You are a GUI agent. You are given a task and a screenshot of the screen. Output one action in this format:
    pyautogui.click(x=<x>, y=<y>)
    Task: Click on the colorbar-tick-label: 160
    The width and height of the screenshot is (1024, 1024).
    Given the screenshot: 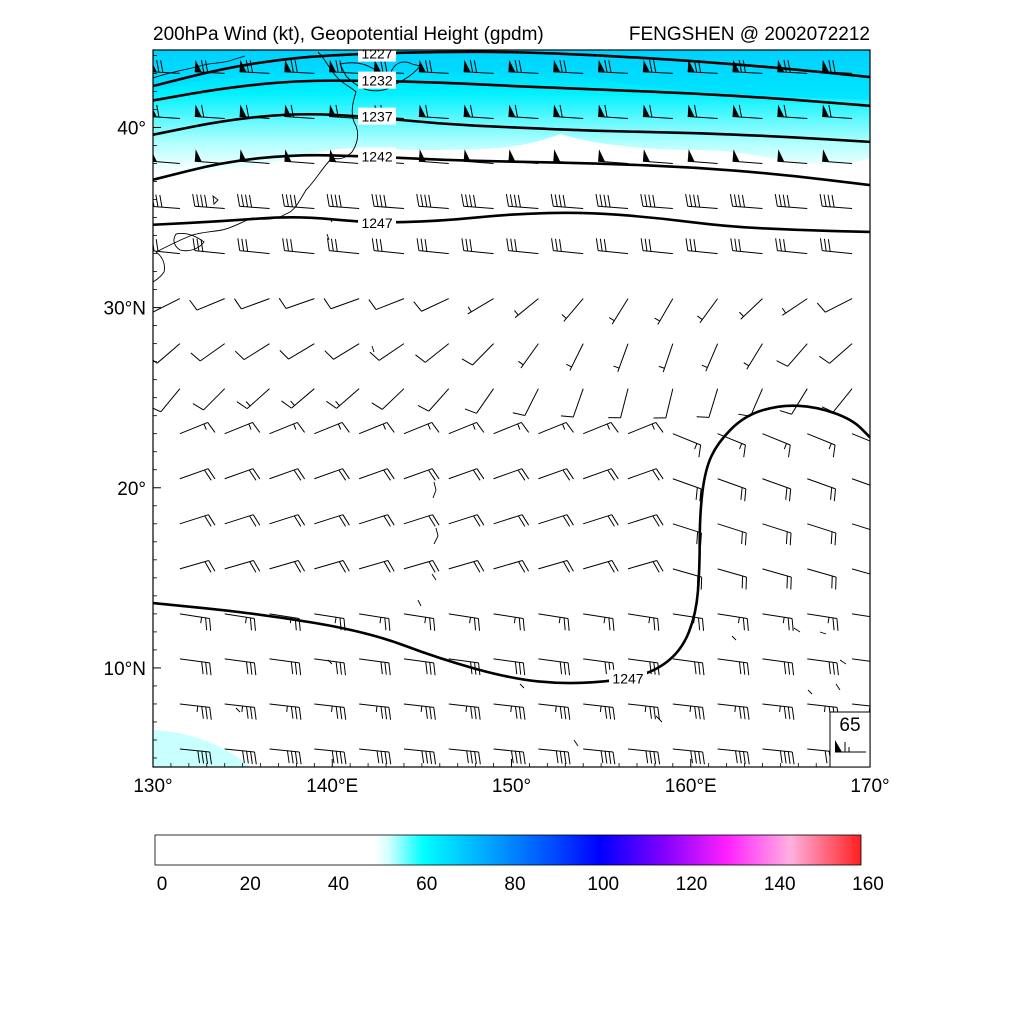 What is the action you would take?
    pyautogui.click(x=868, y=884)
    